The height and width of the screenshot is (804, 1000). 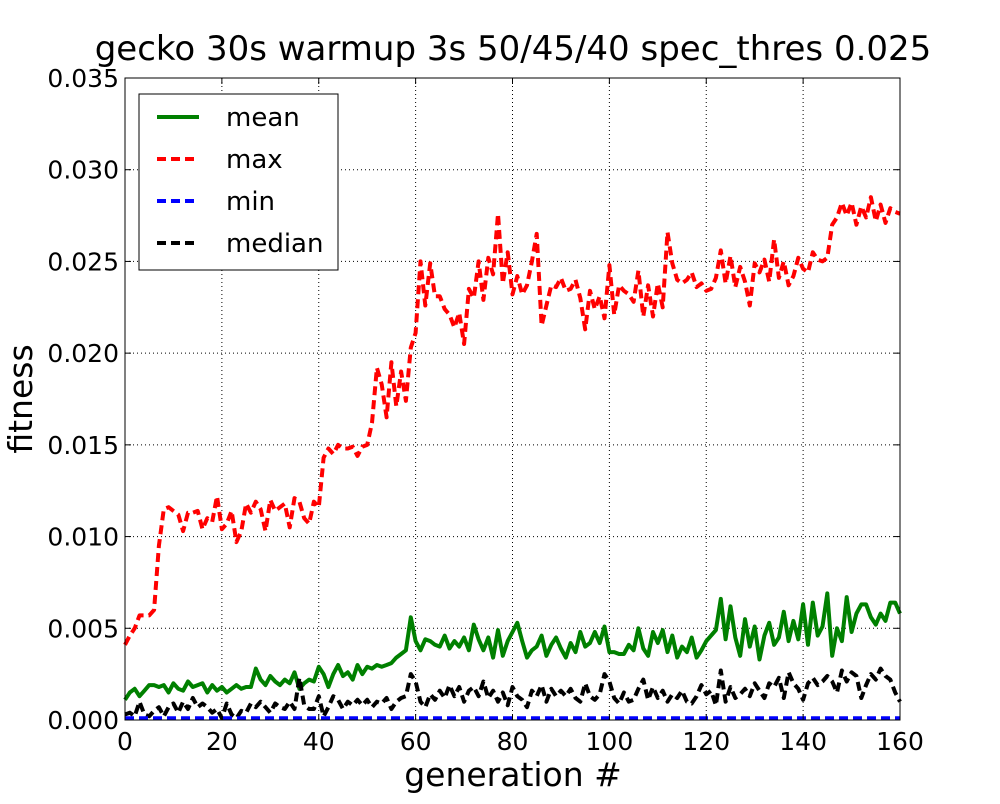 I want to click on legend-label-max: max, so click(x=254, y=160).